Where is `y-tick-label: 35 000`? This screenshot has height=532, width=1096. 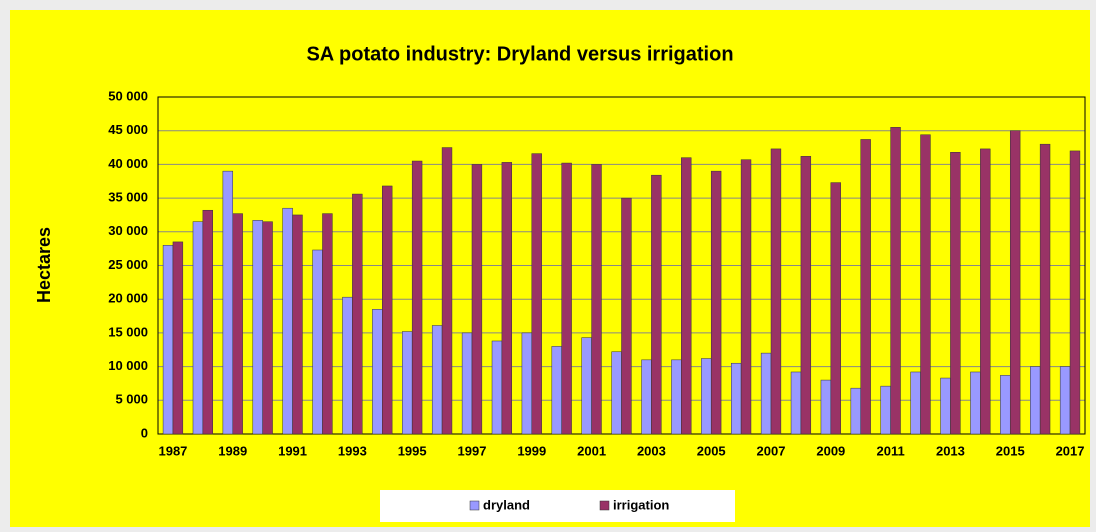 y-tick-label: 35 000 is located at coordinates (128, 197).